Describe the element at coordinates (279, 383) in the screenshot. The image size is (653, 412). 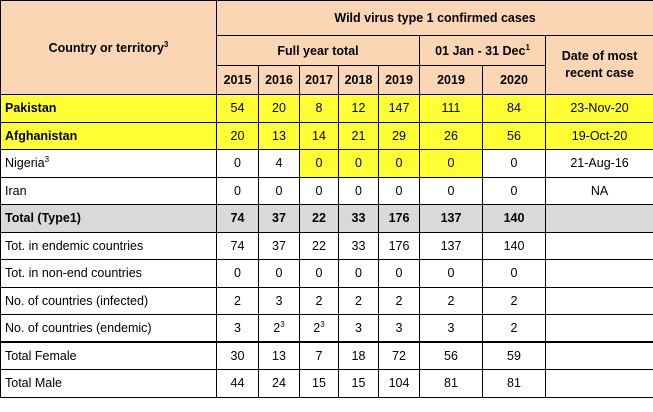
I see `value-cell: 24` at that location.